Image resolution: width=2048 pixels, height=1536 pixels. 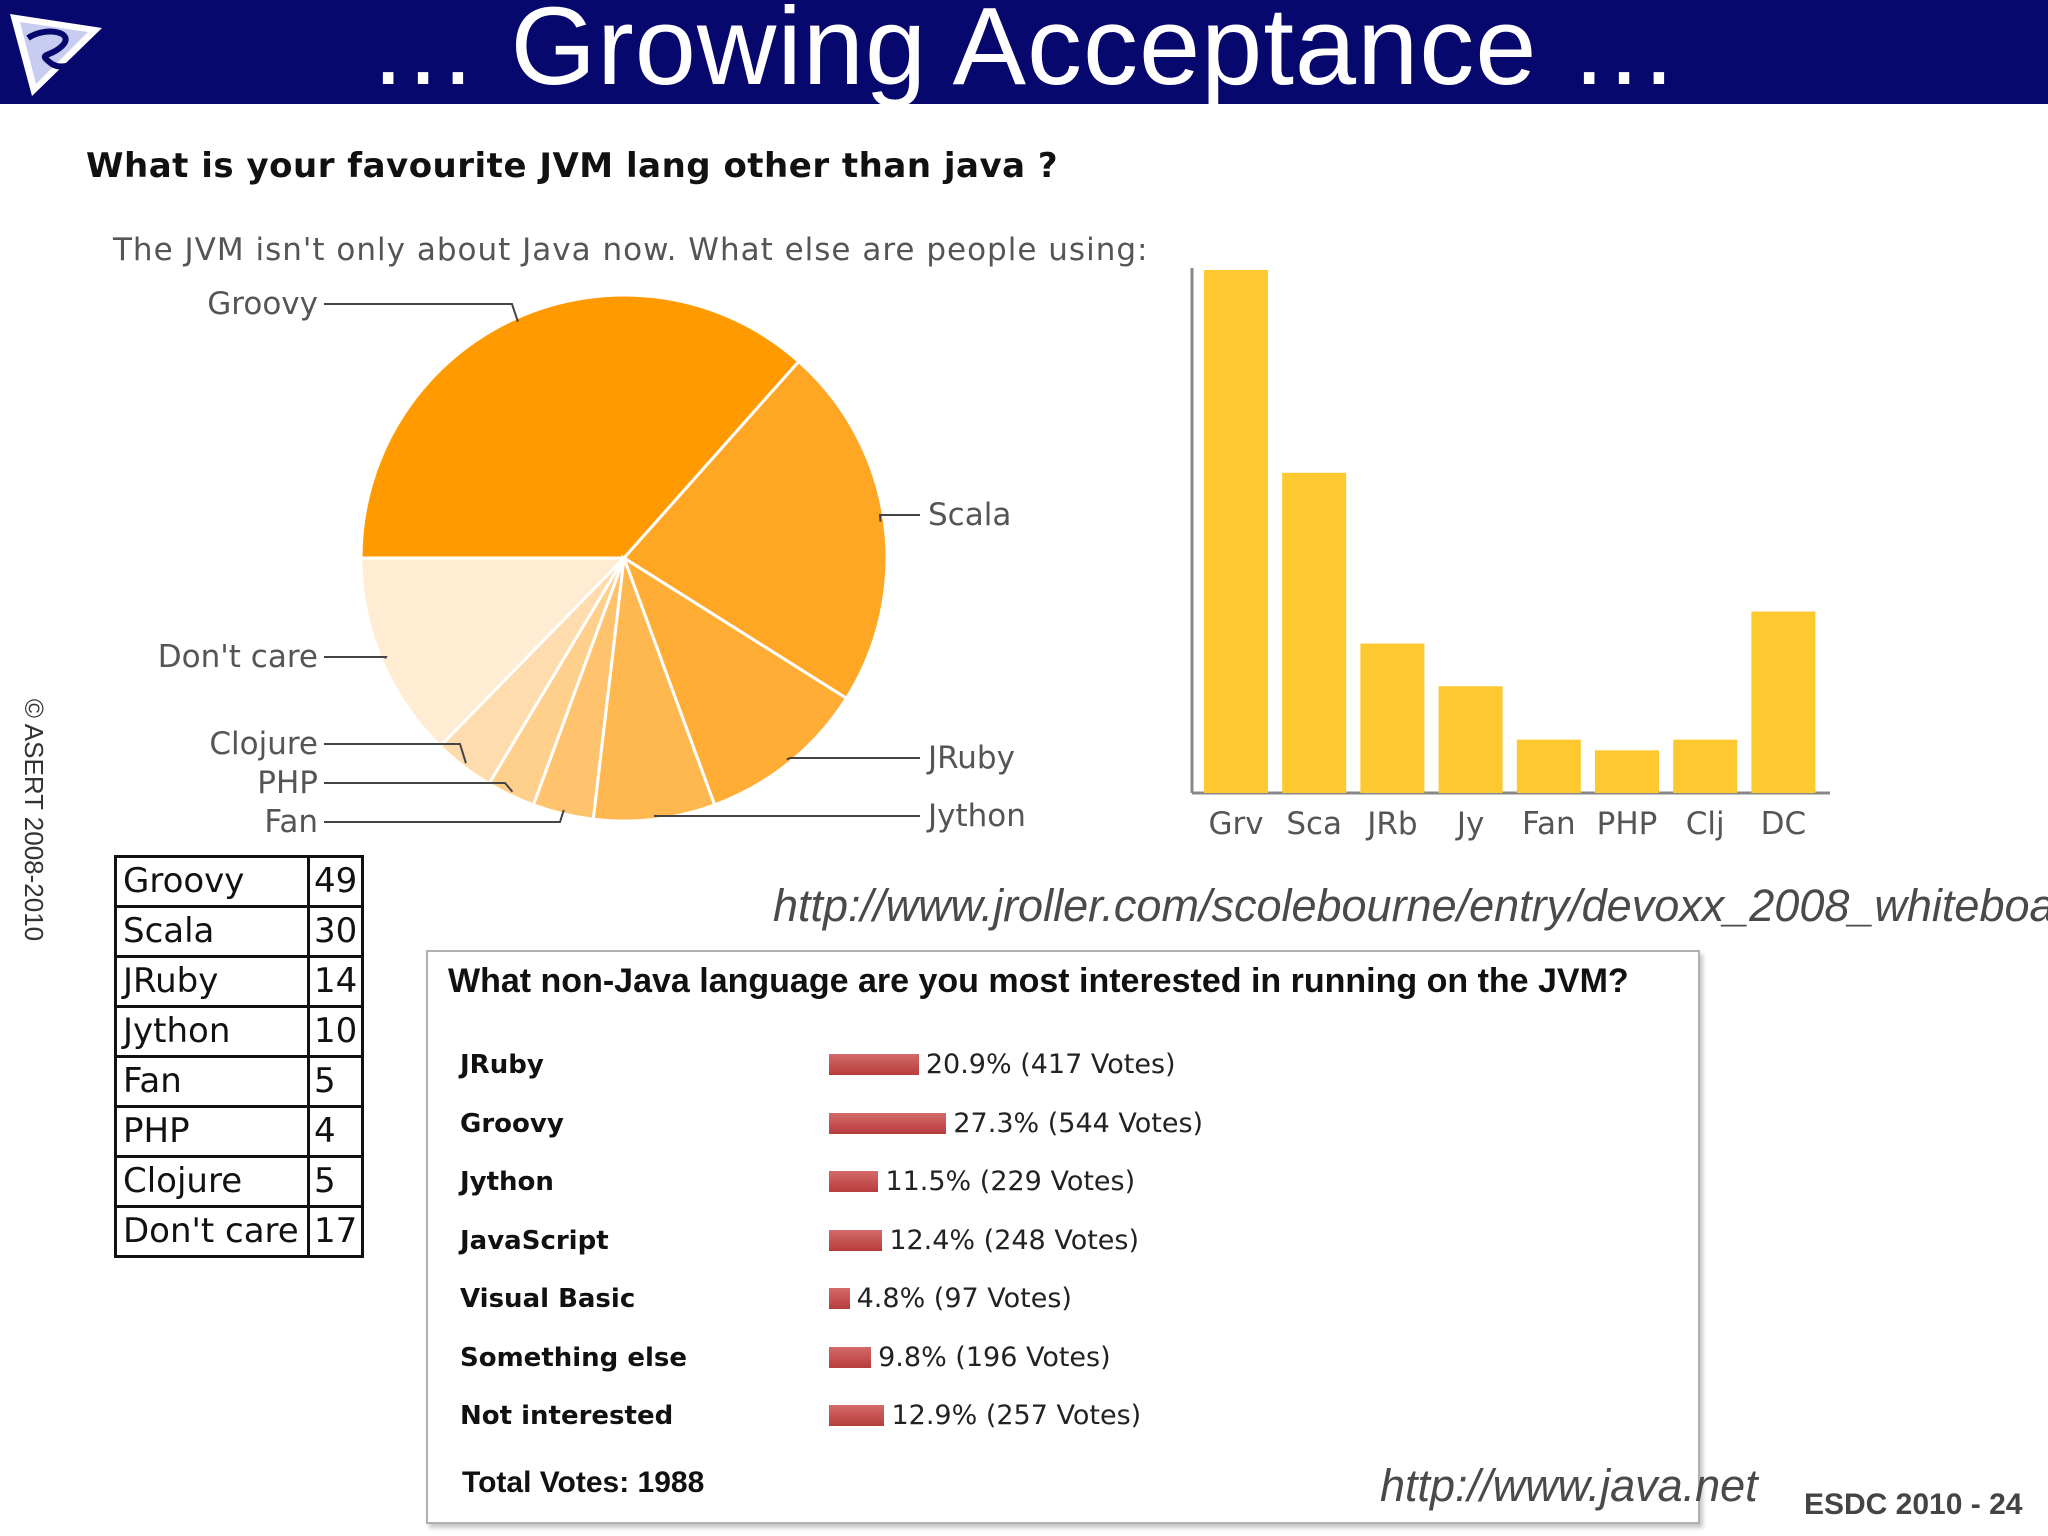 I want to click on bar-fan, so click(x=1548, y=766).